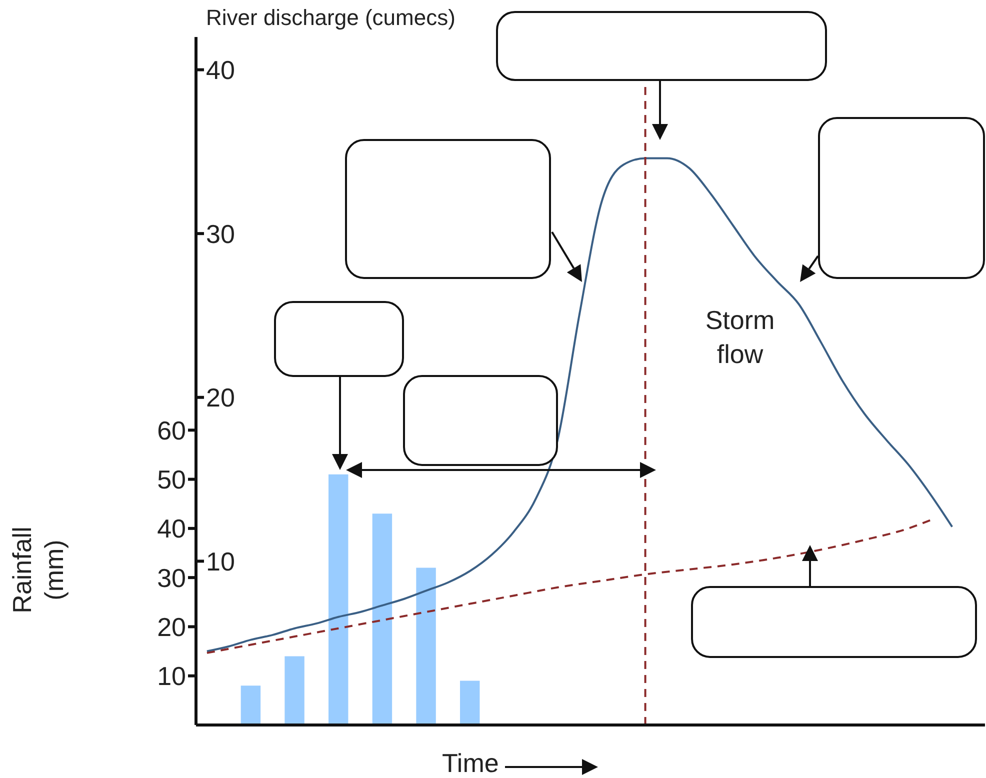  What do you see at coordinates (171, 676) in the screenshot?
I see `y-tick-label: 10` at bounding box center [171, 676].